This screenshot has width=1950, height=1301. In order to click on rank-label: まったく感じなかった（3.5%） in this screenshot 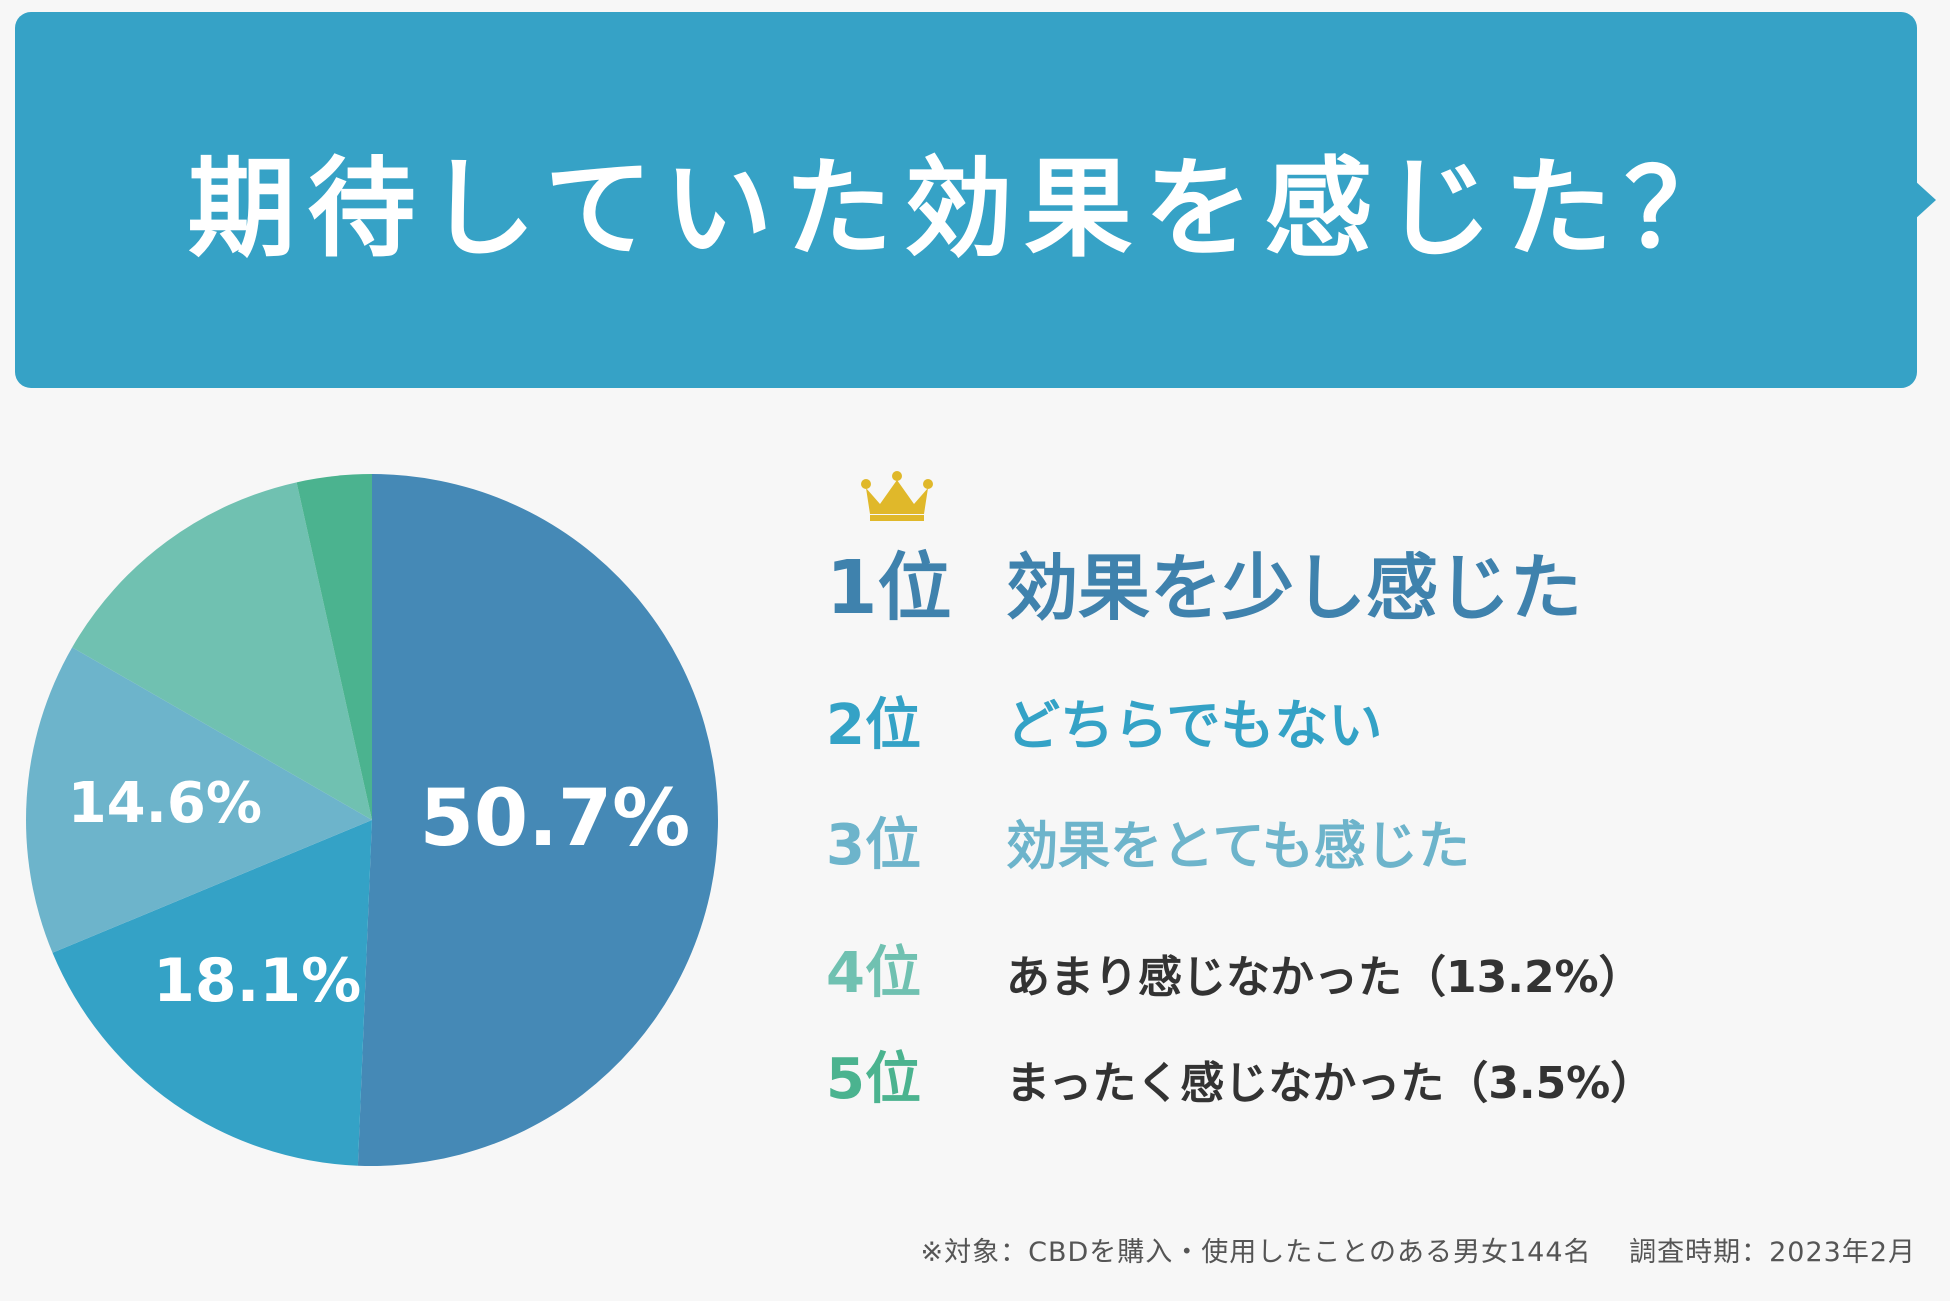, I will do `click(1330, 1083)`.